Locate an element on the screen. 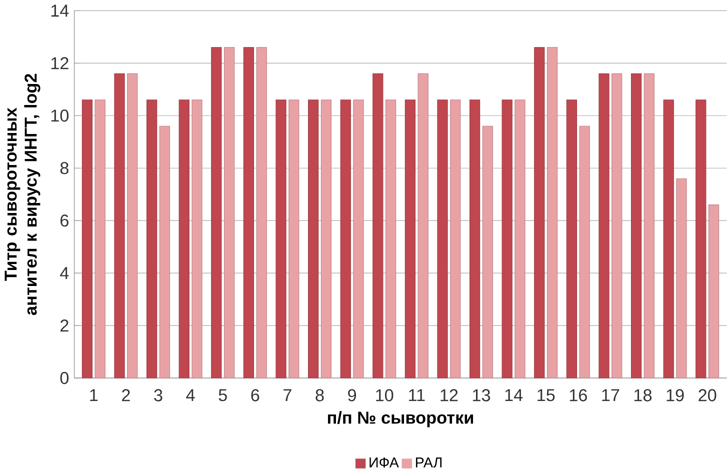 The height and width of the screenshot is (475, 727). x-tick-label: 4 is located at coordinates (190, 395).